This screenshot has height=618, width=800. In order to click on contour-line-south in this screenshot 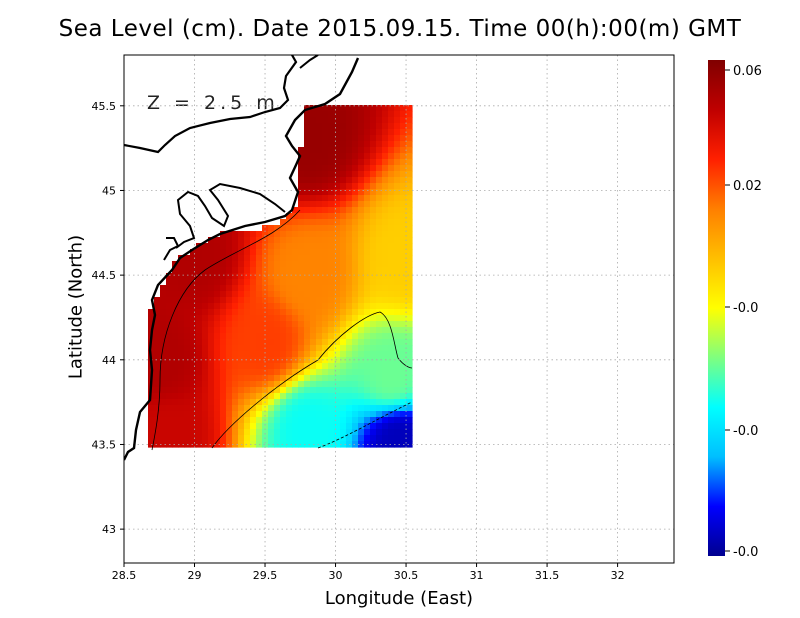, I will do `click(365, 425)`.